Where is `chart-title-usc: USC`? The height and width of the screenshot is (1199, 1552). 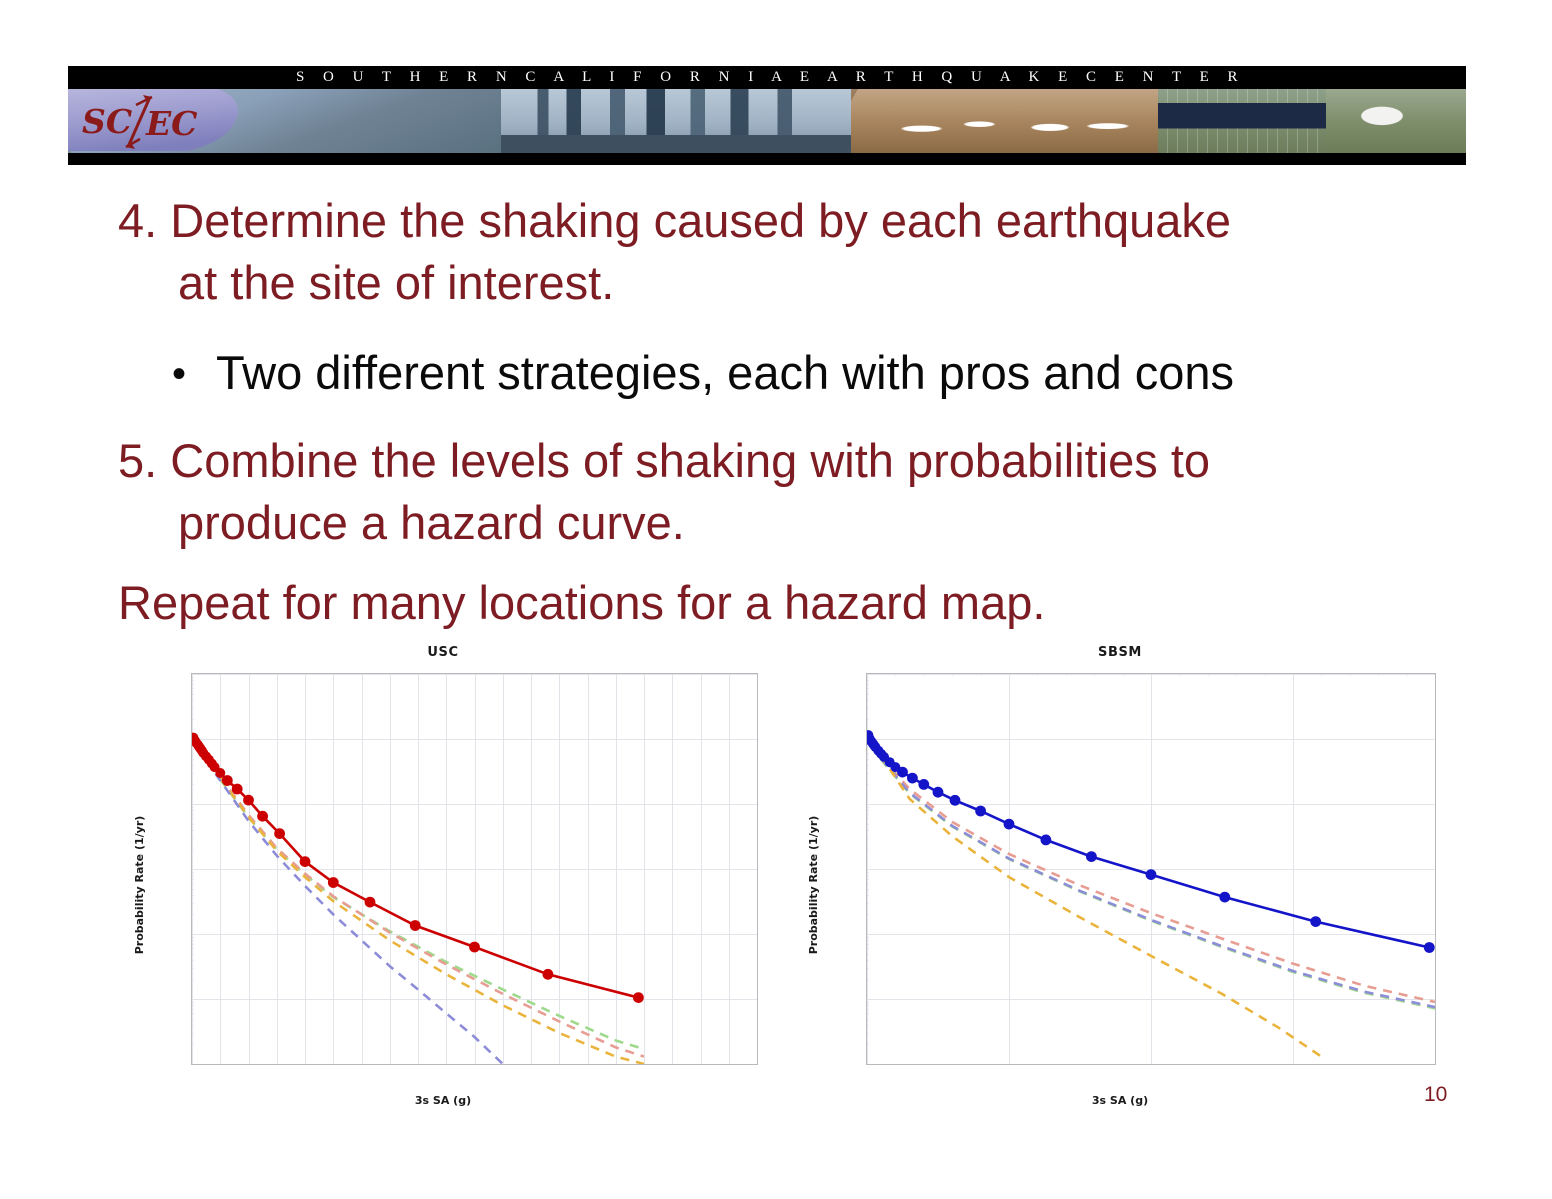
chart-title-usc: USC is located at coordinates (443, 652).